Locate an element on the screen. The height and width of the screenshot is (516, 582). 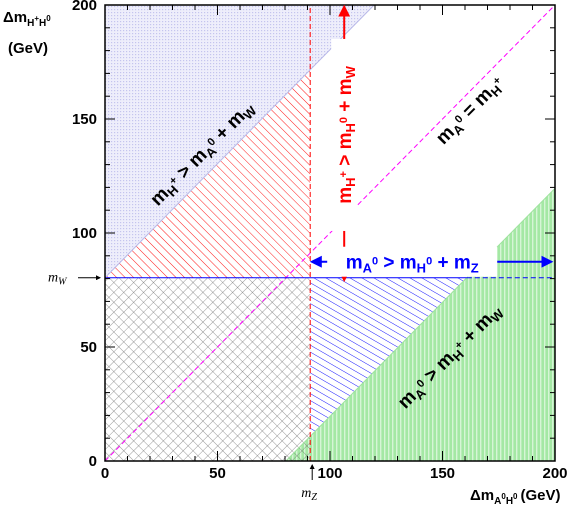
a0-gt-h0-plus-z-label: mA0 > mH0 + mZ is located at coordinates (412, 264).